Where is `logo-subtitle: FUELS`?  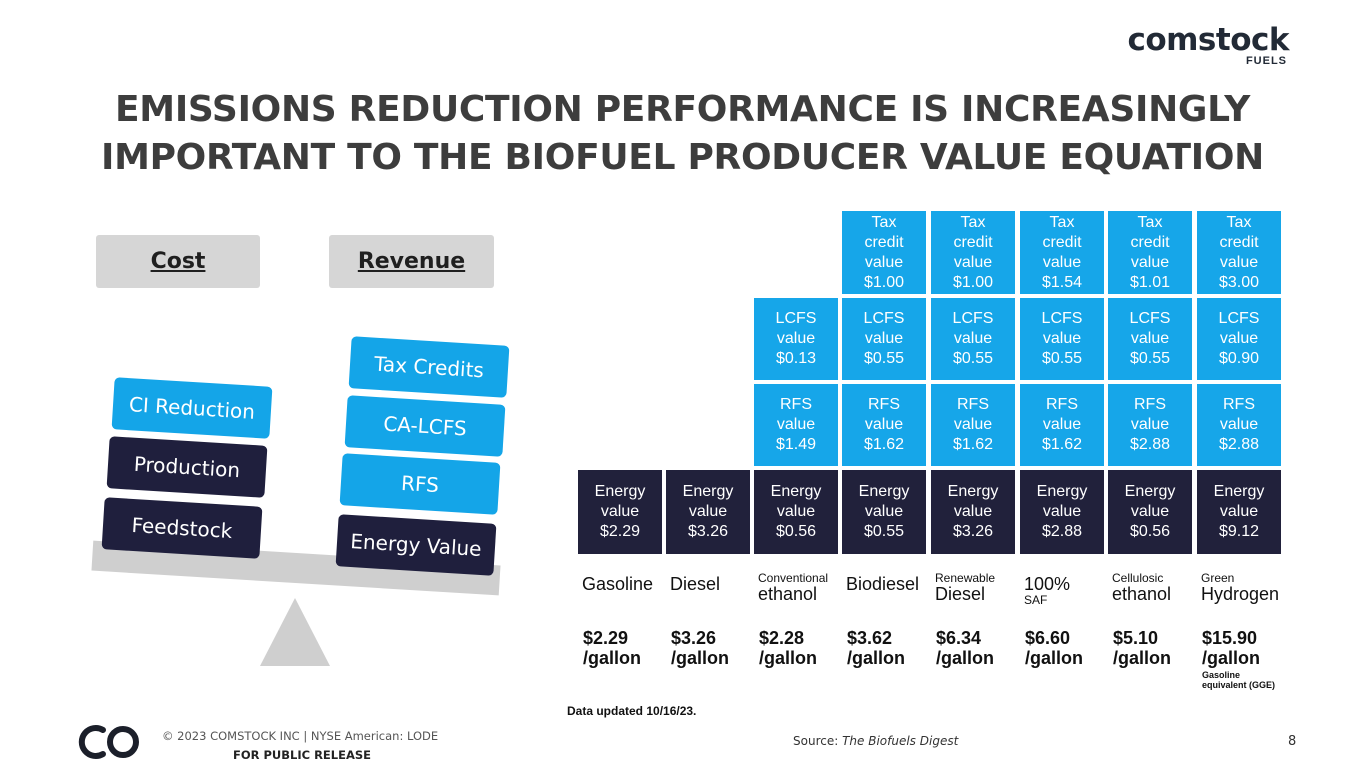
logo-subtitle: FUELS is located at coordinates (1266, 61).